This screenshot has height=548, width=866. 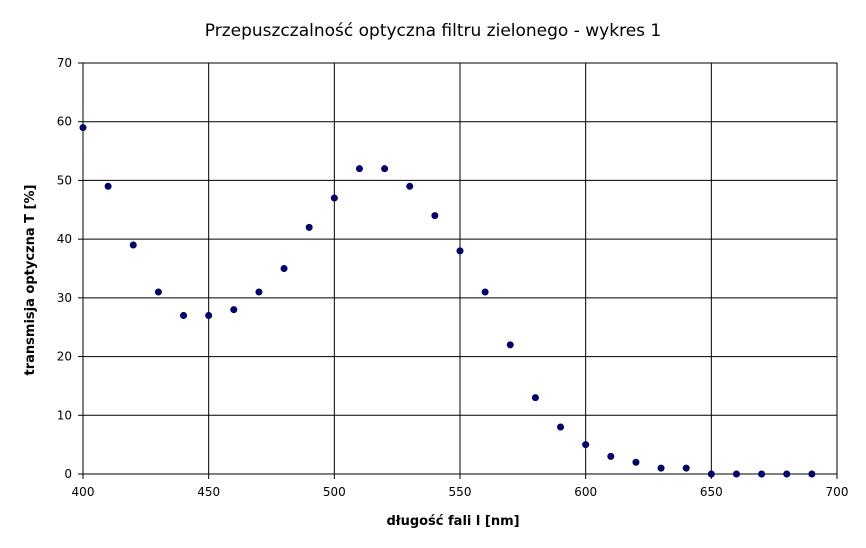 What do you see at coordinates (208, 492) in the screenshot?
I see `x-tick-label: 450` at bounding box center [208, 492].